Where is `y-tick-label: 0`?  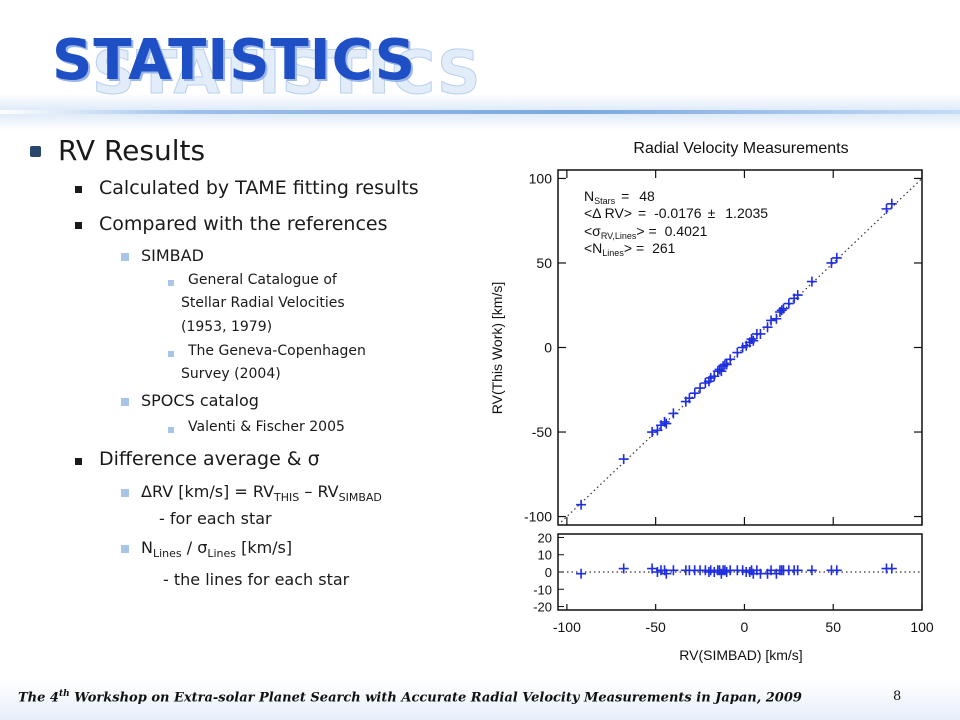 y-tick-label: 0 is located at coordinates (548, 348).